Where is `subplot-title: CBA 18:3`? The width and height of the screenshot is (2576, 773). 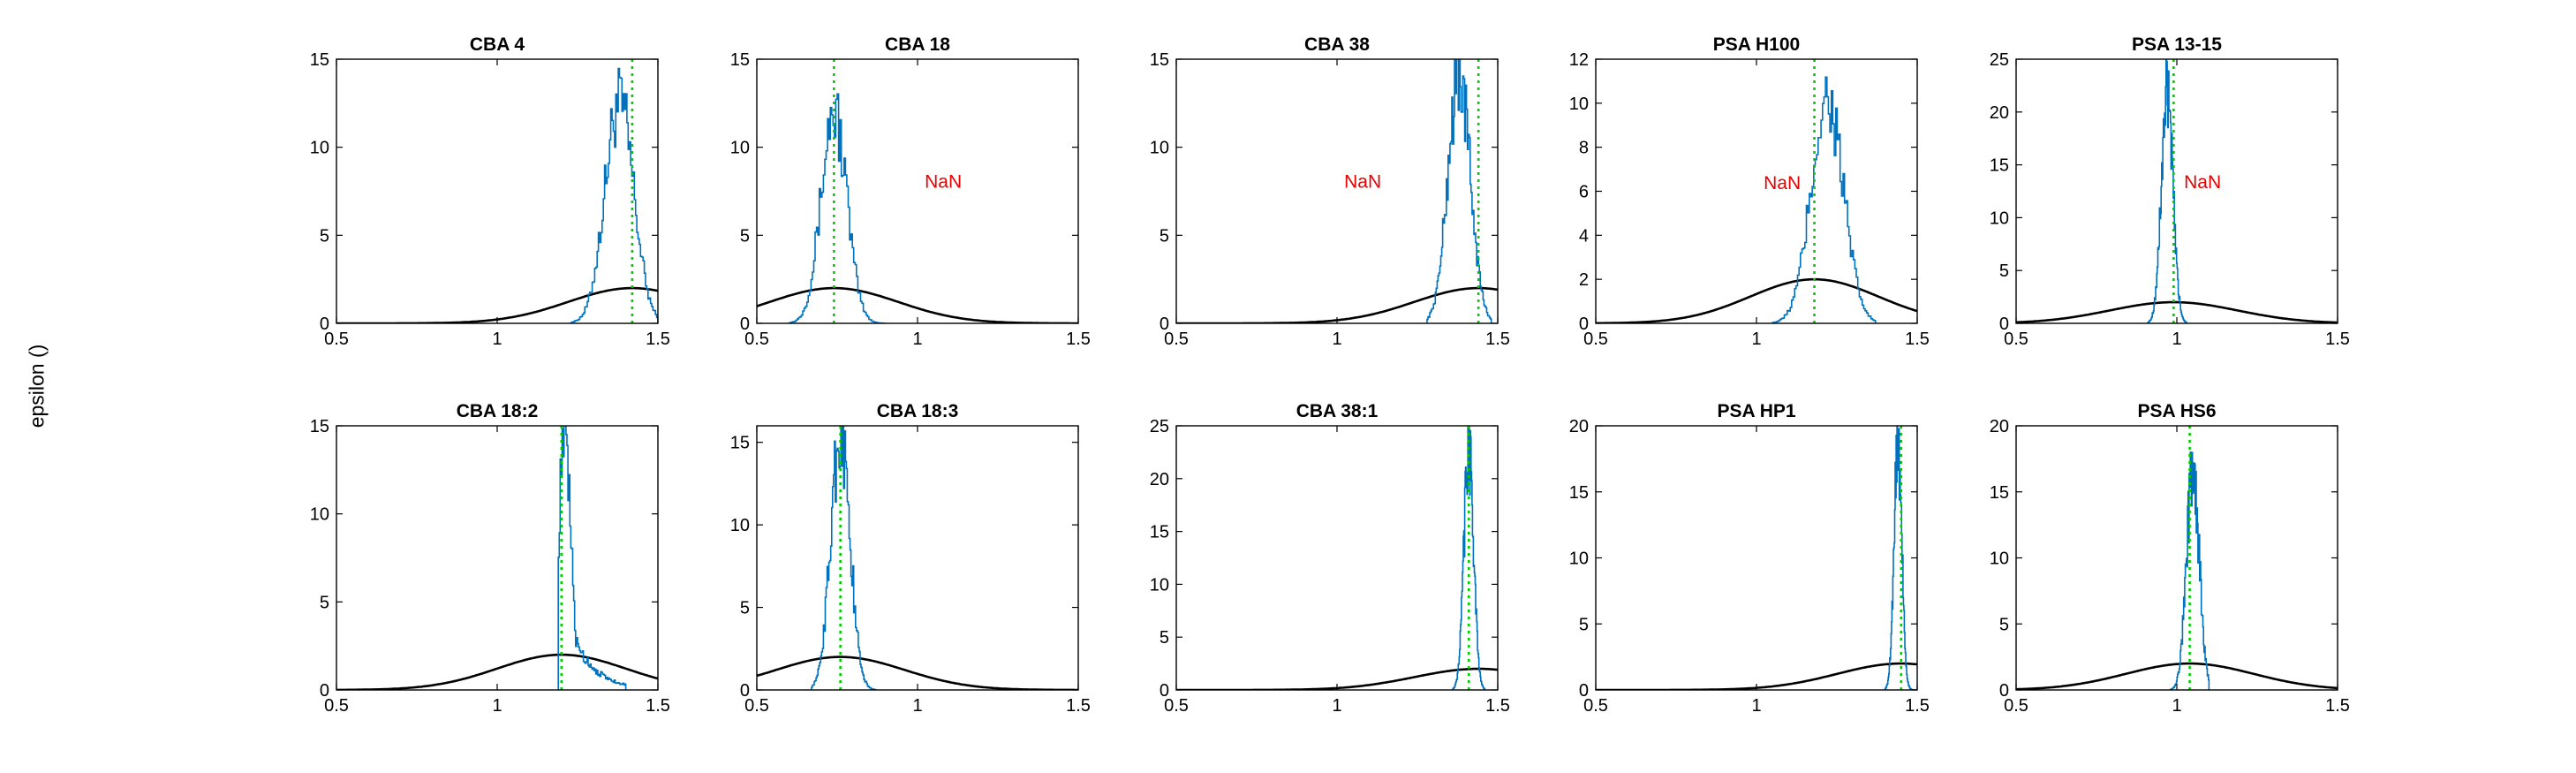
subplot-title: CBA 18:3 is located at coordinates (918, 411).